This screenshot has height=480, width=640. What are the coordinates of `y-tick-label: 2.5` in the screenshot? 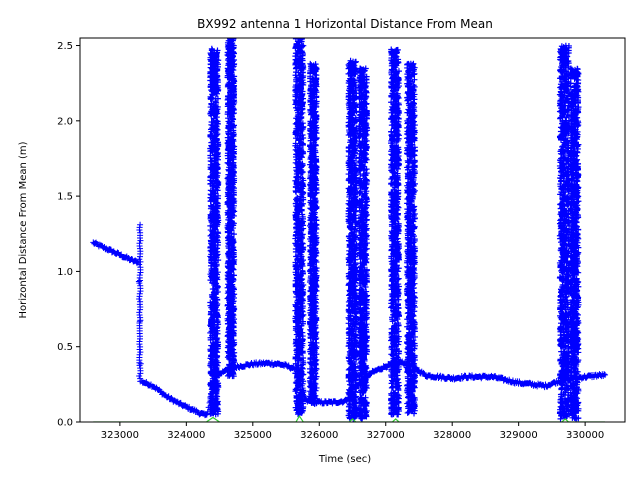 It's located at (65, 46).